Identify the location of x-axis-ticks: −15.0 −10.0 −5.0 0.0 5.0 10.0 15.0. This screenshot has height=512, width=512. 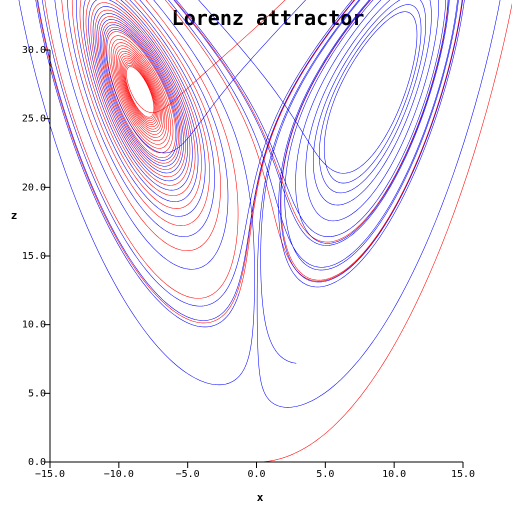
(255, 471).